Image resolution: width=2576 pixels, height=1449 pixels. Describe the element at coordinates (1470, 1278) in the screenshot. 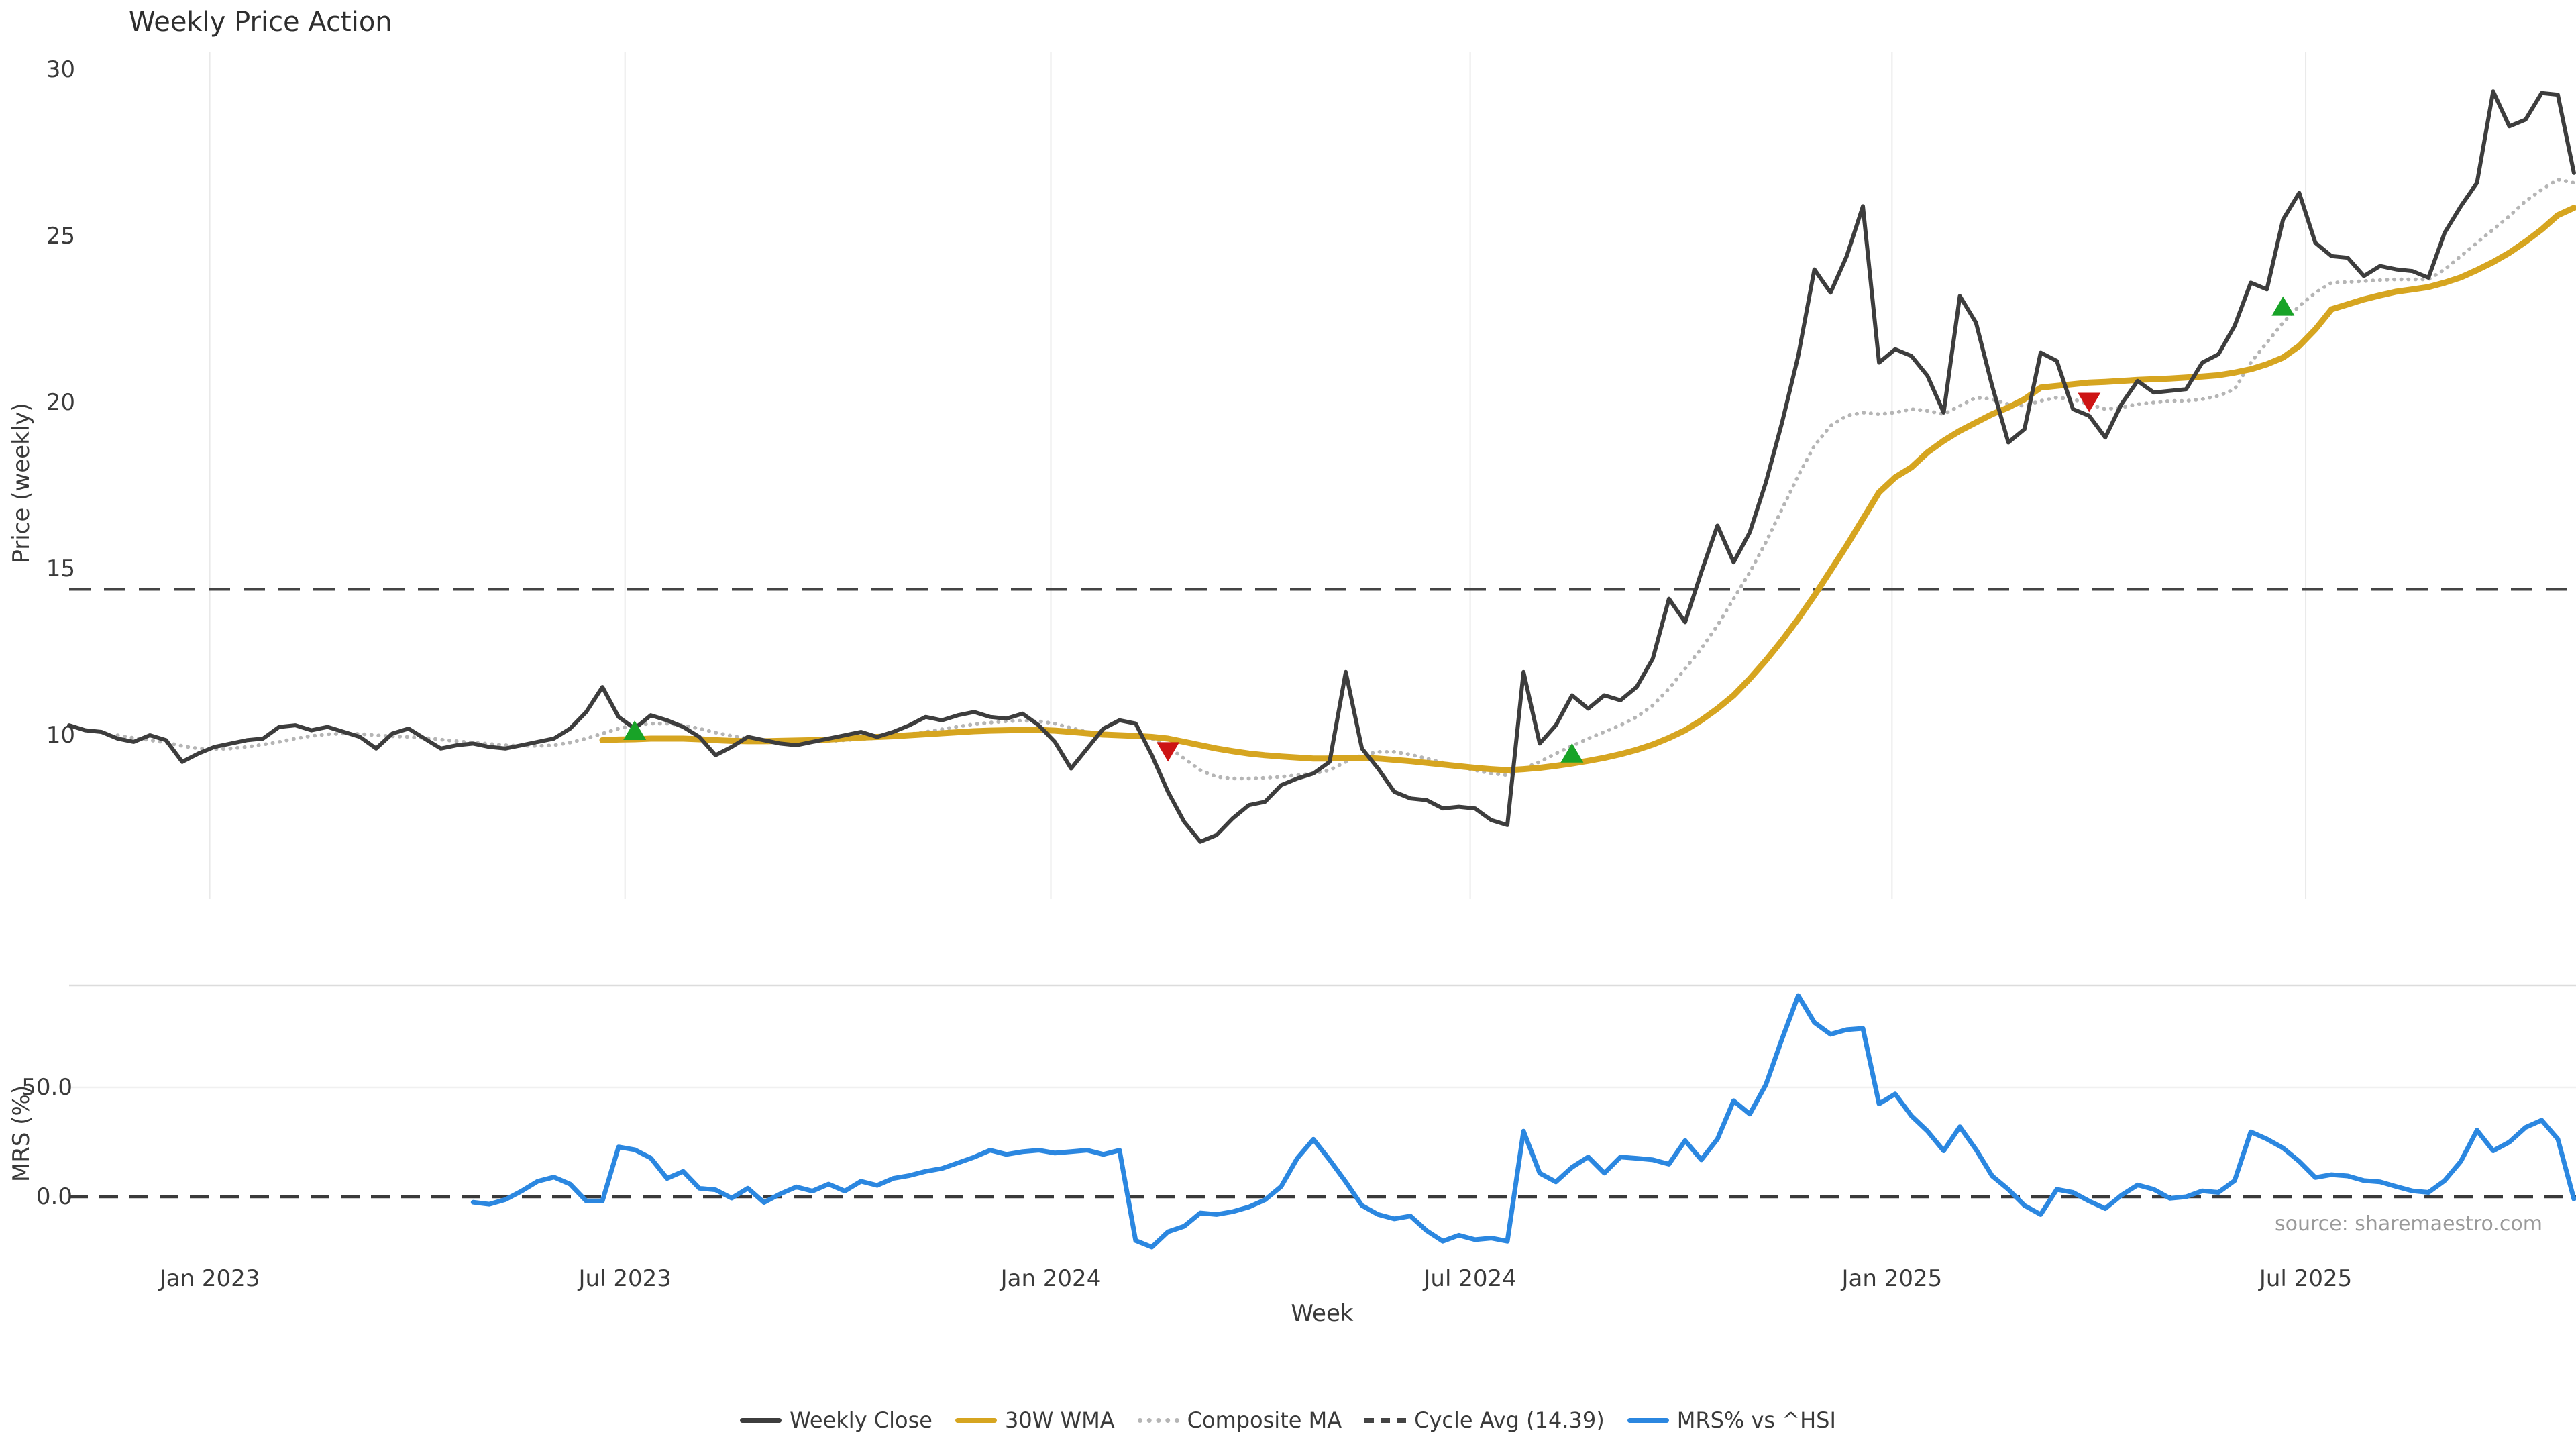

I see `x-tick-label: Jul 2024` at that location.